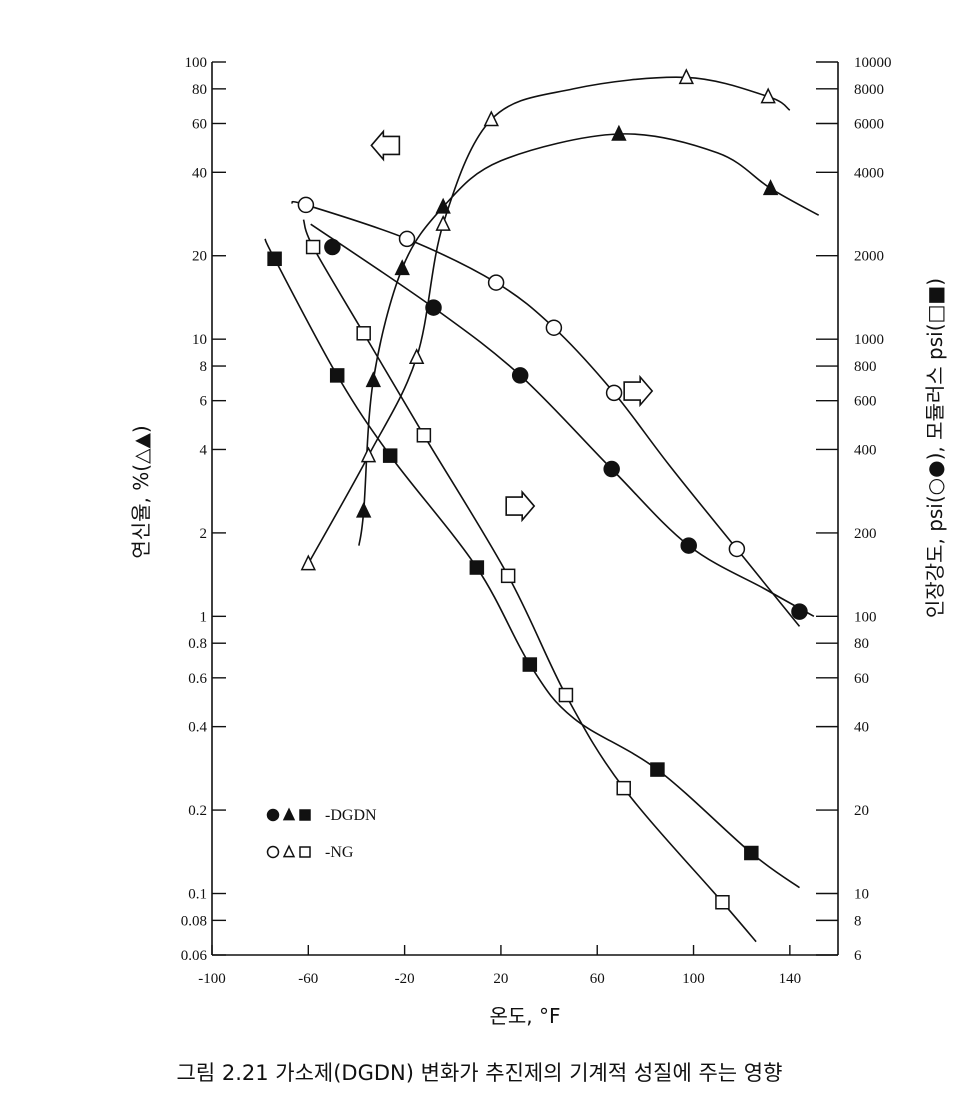 Image resolution: width=959 pixels, height=1114 pixels. I want to click on annotation-arrow-left, so click(385, 145).